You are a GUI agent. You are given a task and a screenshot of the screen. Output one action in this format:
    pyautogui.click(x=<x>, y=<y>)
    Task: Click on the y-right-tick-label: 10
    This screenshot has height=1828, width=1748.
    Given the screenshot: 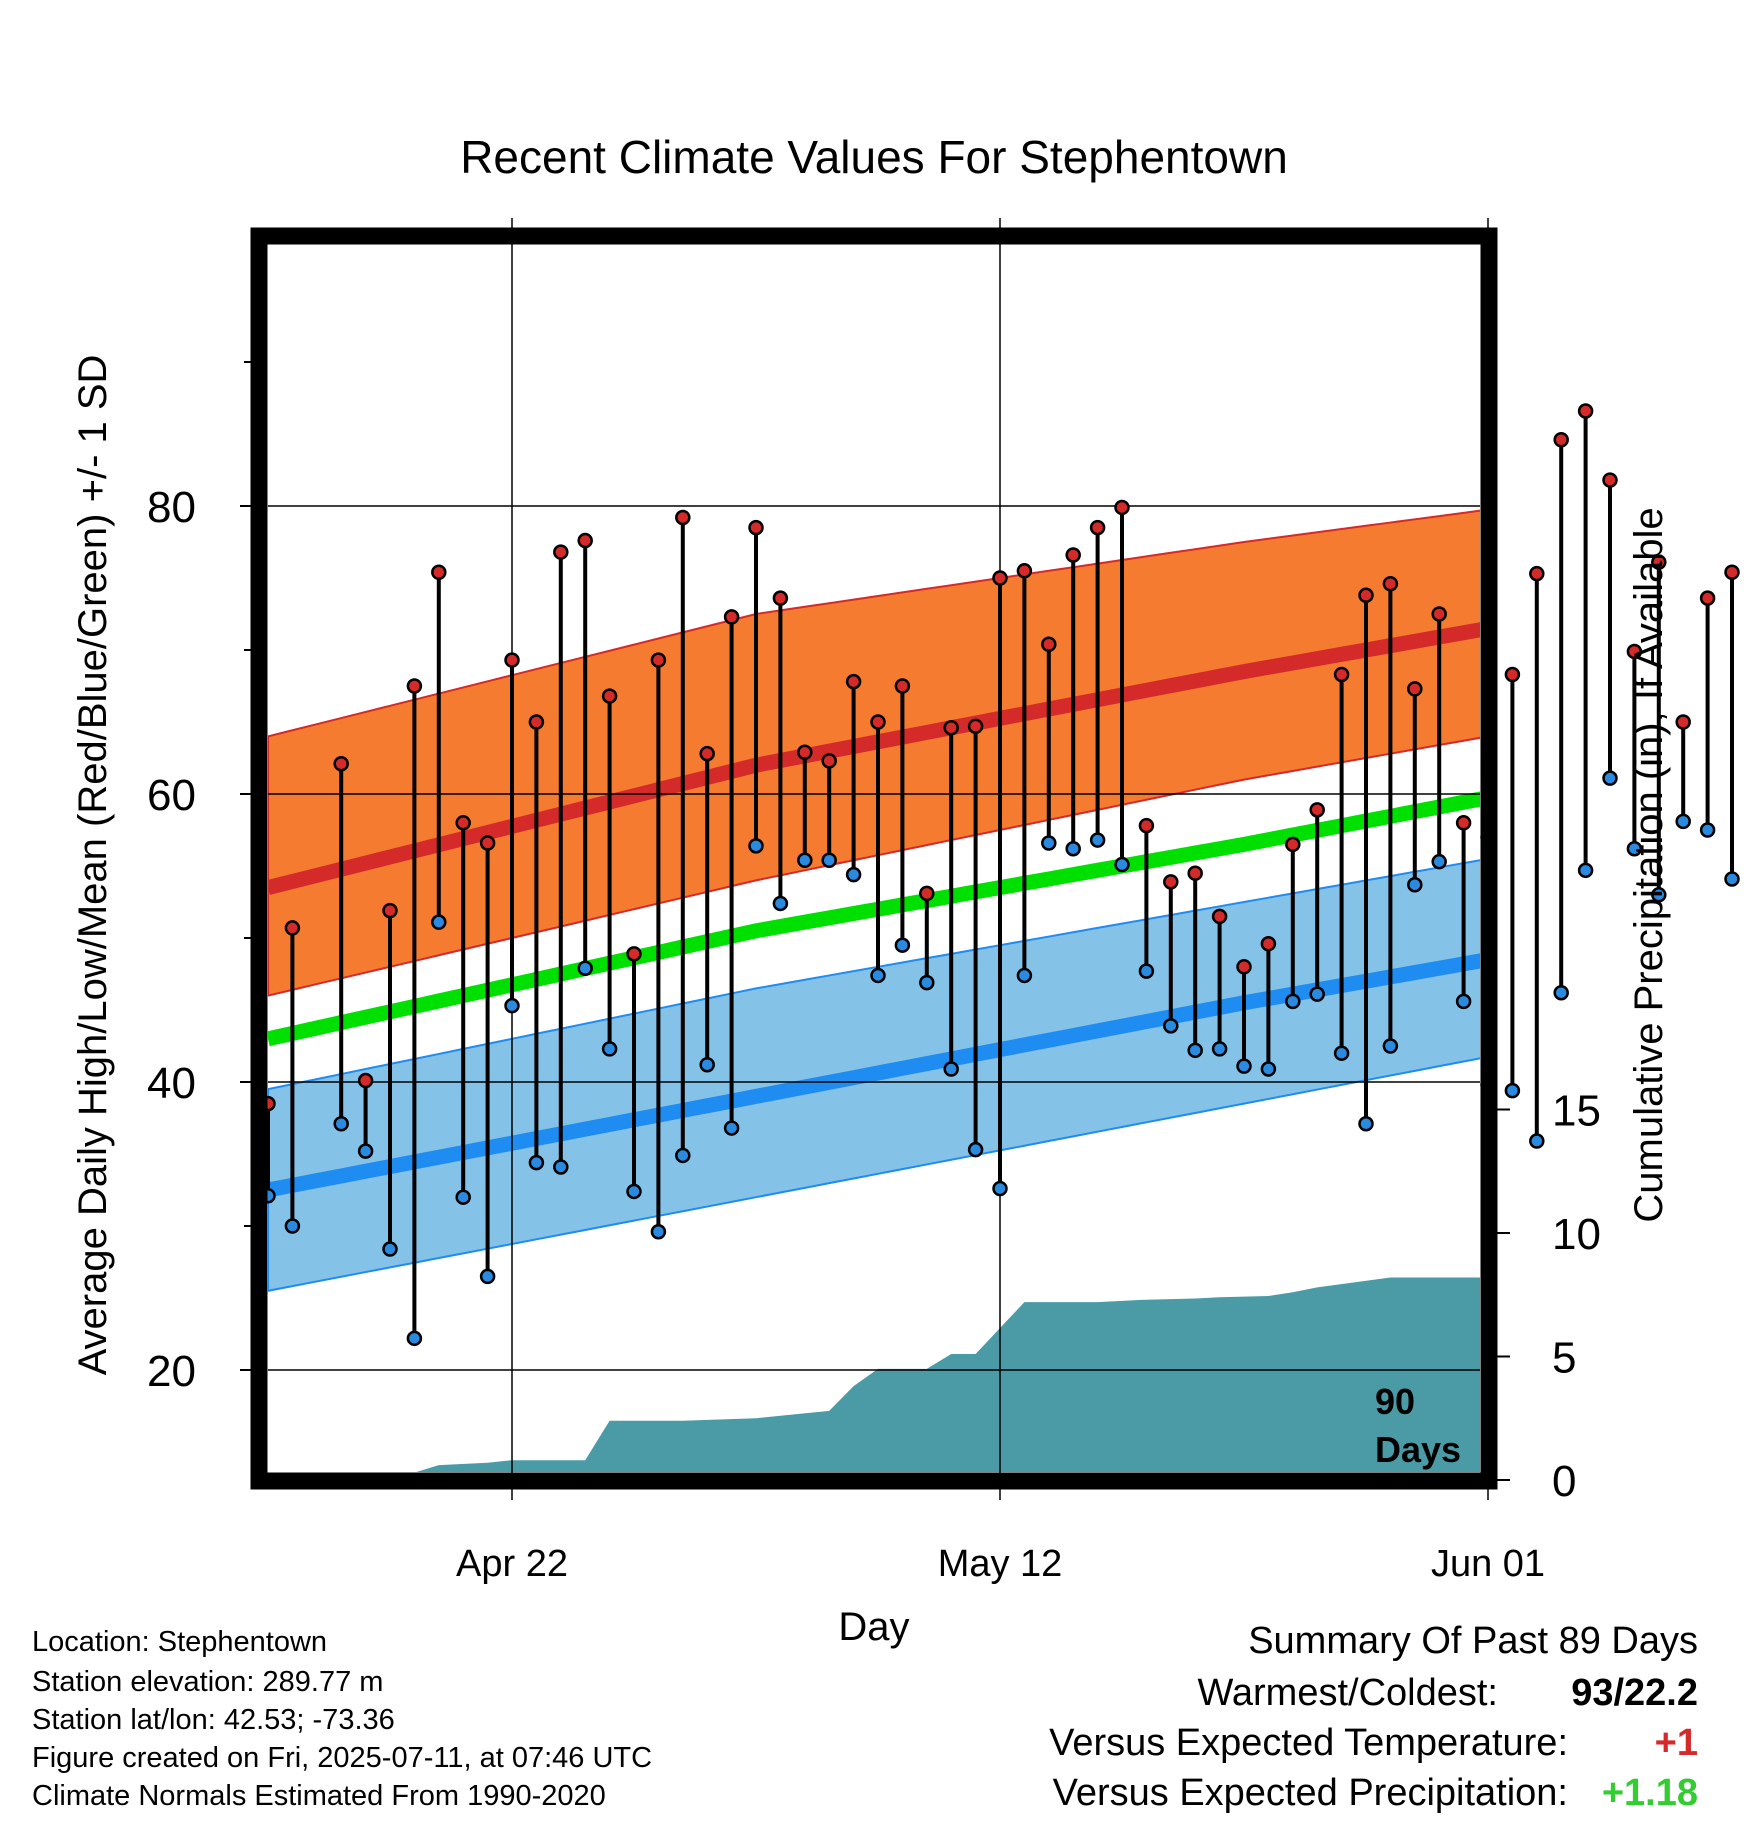 What is the action you would take?
    pyautogui.click(x=1576, y=1234)
    